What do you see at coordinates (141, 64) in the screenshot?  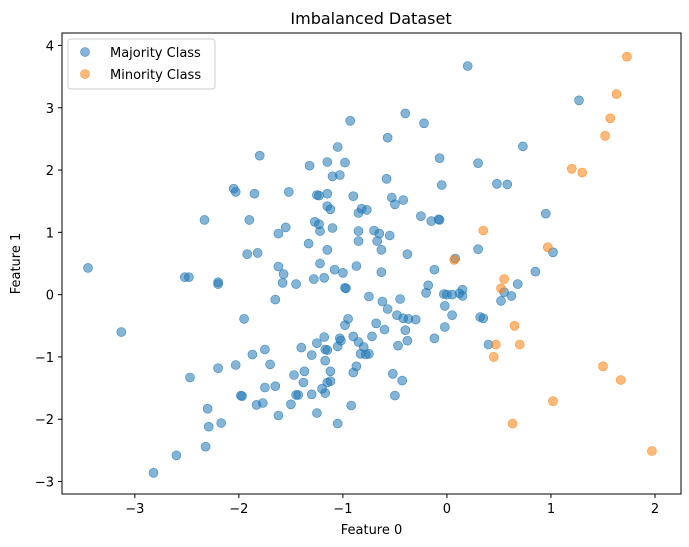 I see `legend: Majority Class Minority Class` at bounding box center [141, 64].